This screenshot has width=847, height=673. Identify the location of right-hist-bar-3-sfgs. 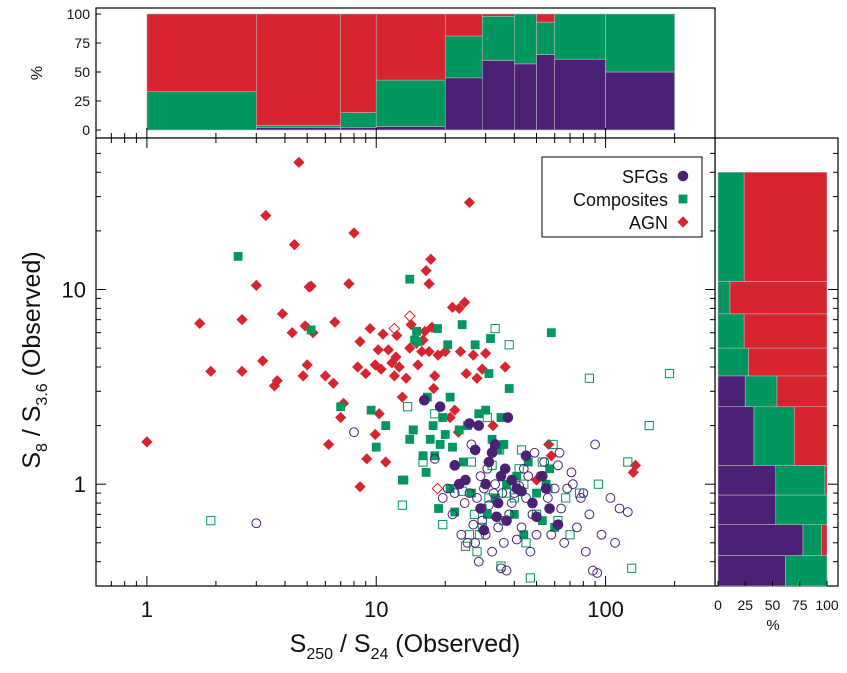
(747, 480).